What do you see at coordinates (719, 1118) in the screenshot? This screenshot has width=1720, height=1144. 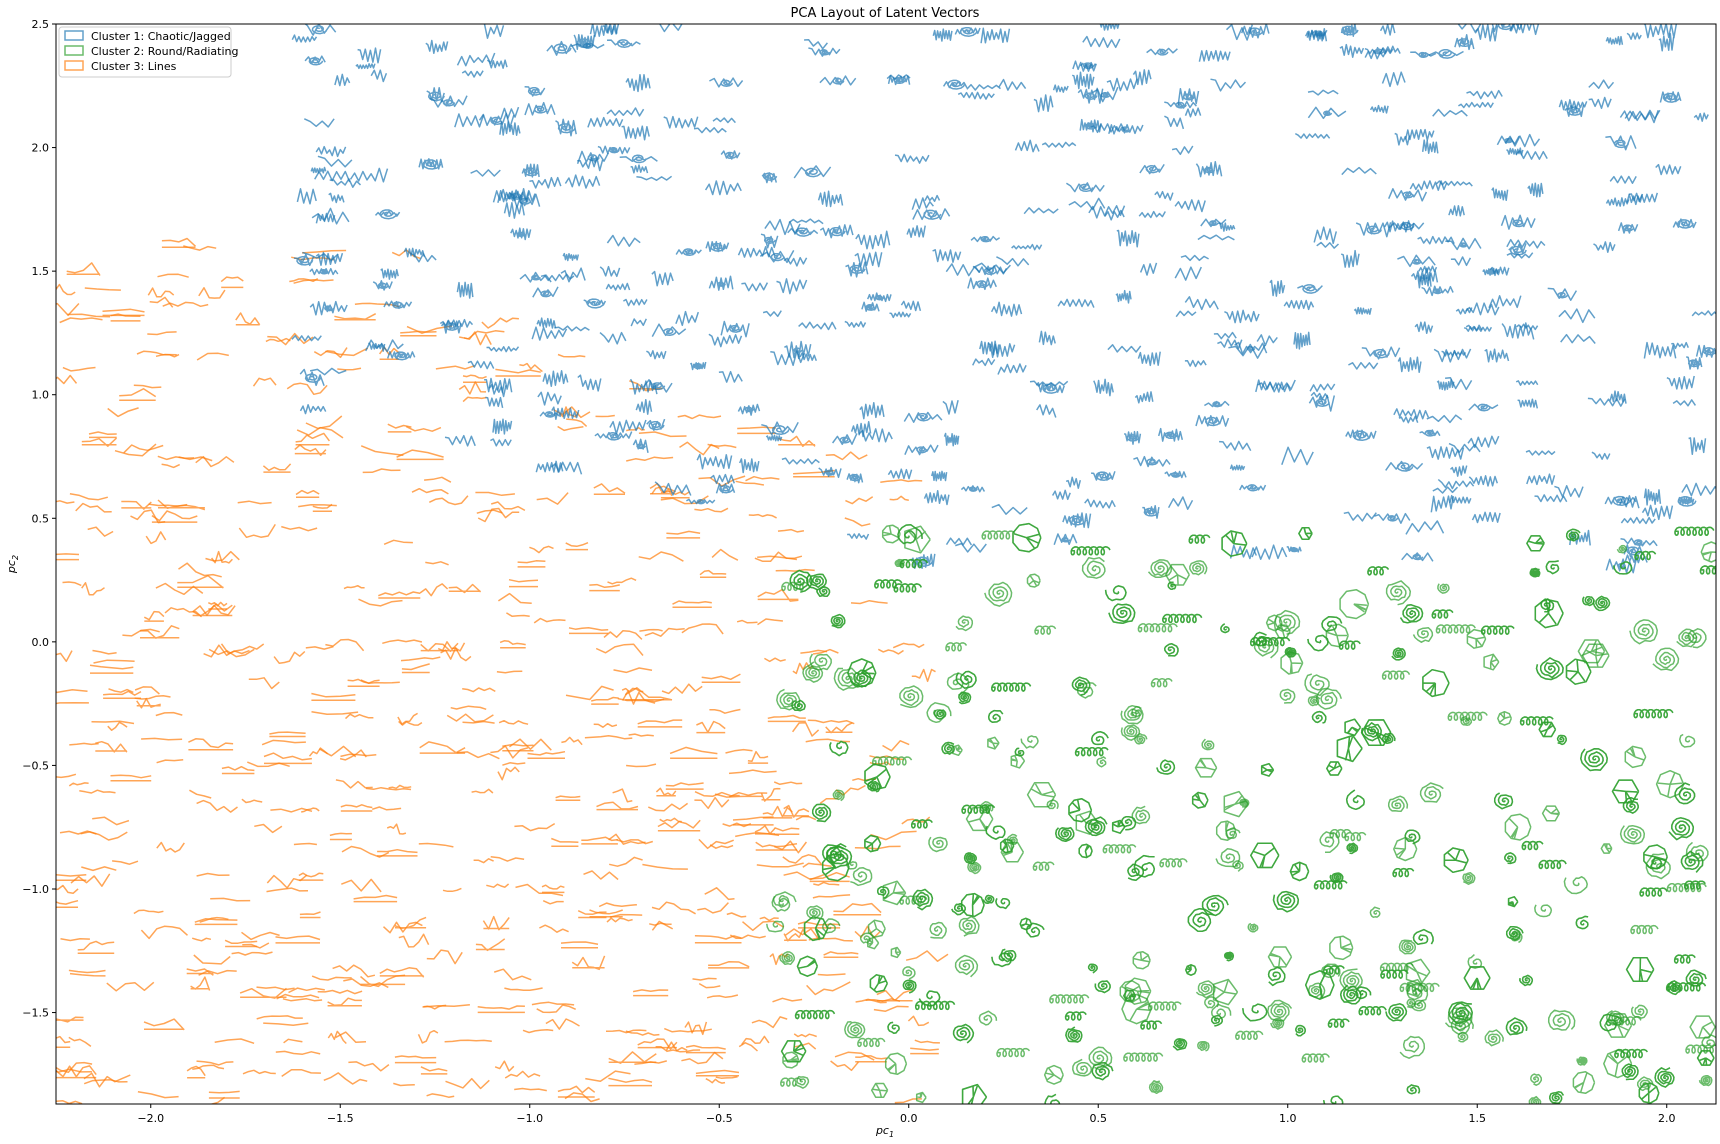 I see `x-tick-label: −0.5` at bounding box center [719, 1118].